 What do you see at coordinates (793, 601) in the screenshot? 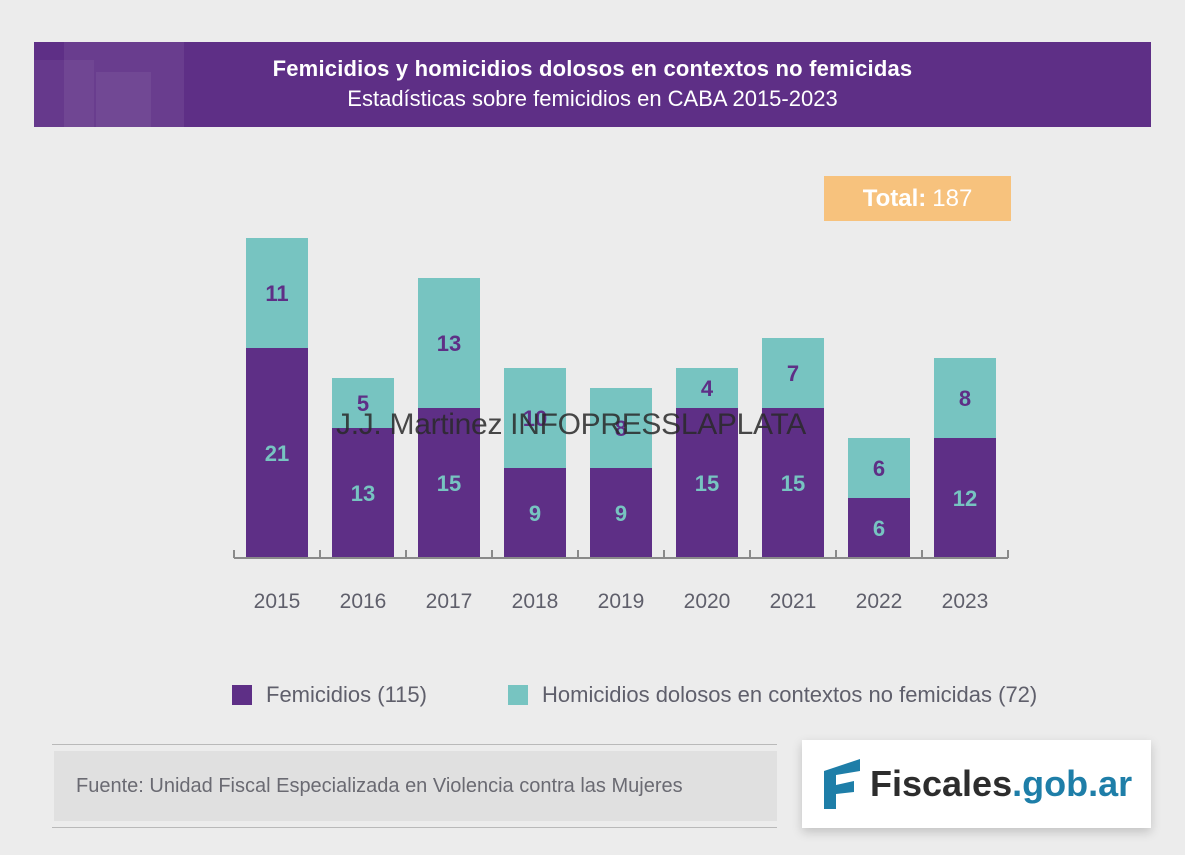
I see `x-tick-label-2021: 2021` at bounding box center [793, 601].